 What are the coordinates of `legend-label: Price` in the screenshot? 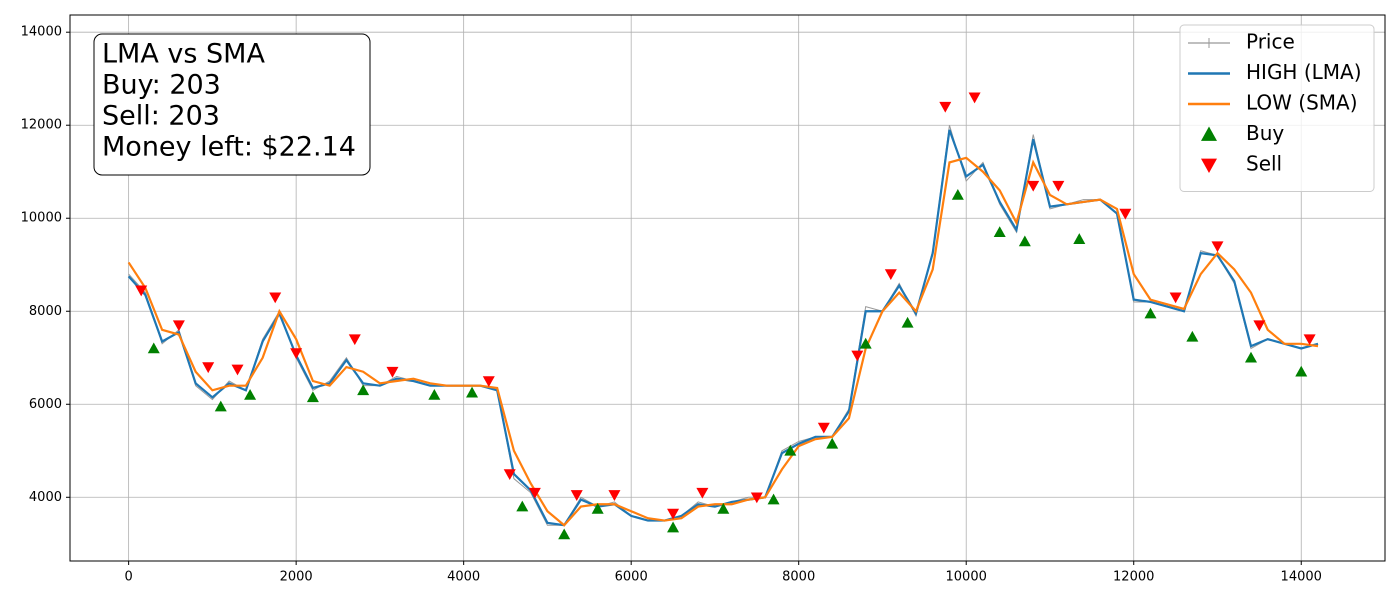 It's located at (1270, 42).